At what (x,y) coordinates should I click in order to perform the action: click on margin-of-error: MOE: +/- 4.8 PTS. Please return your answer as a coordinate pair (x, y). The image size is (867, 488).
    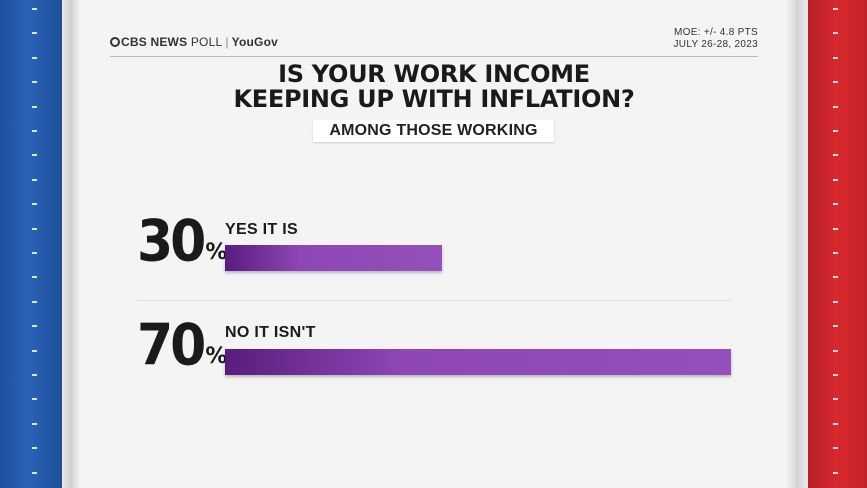
    Looking at the image, I should click on (716, 32).